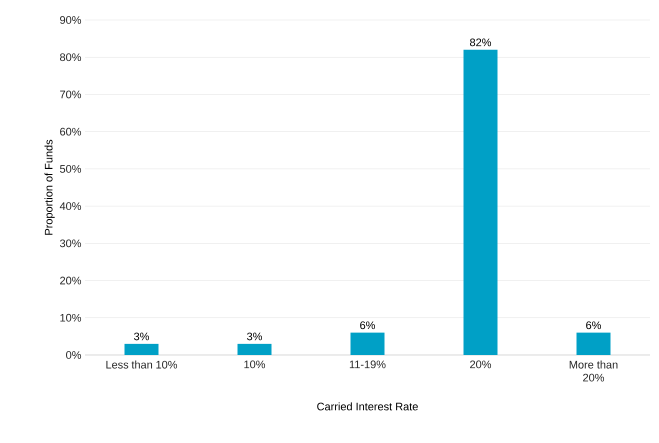  What do you see at coordinates (71, 94) in the screenshot?
I see `y-tick-label: 70%` at bounding box center [71, 94].